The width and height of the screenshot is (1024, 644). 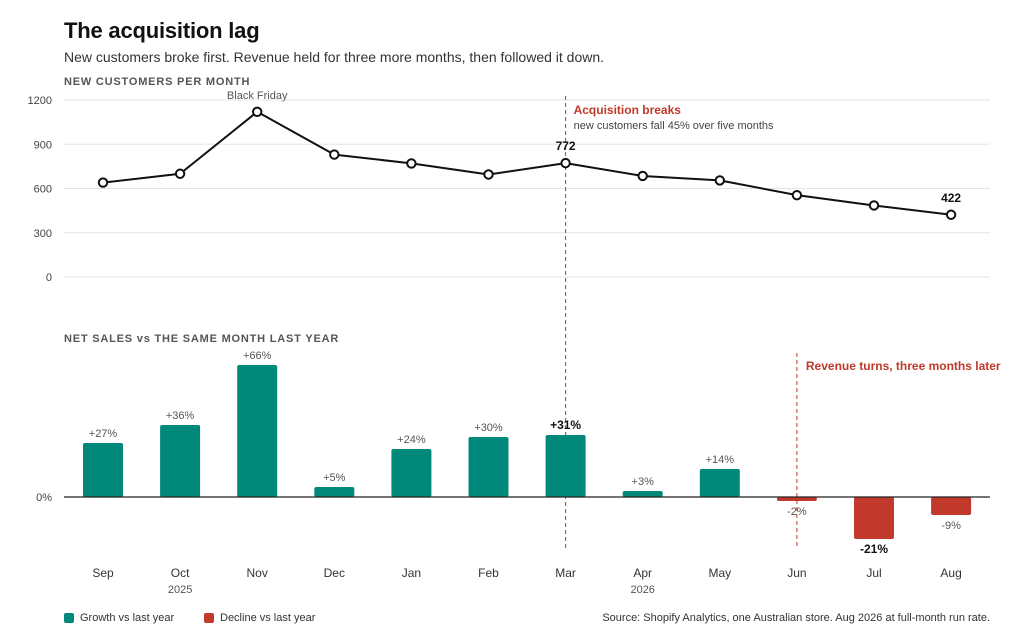 I want to click on x-tick-jul: Jul, so click(x=873, y=573).